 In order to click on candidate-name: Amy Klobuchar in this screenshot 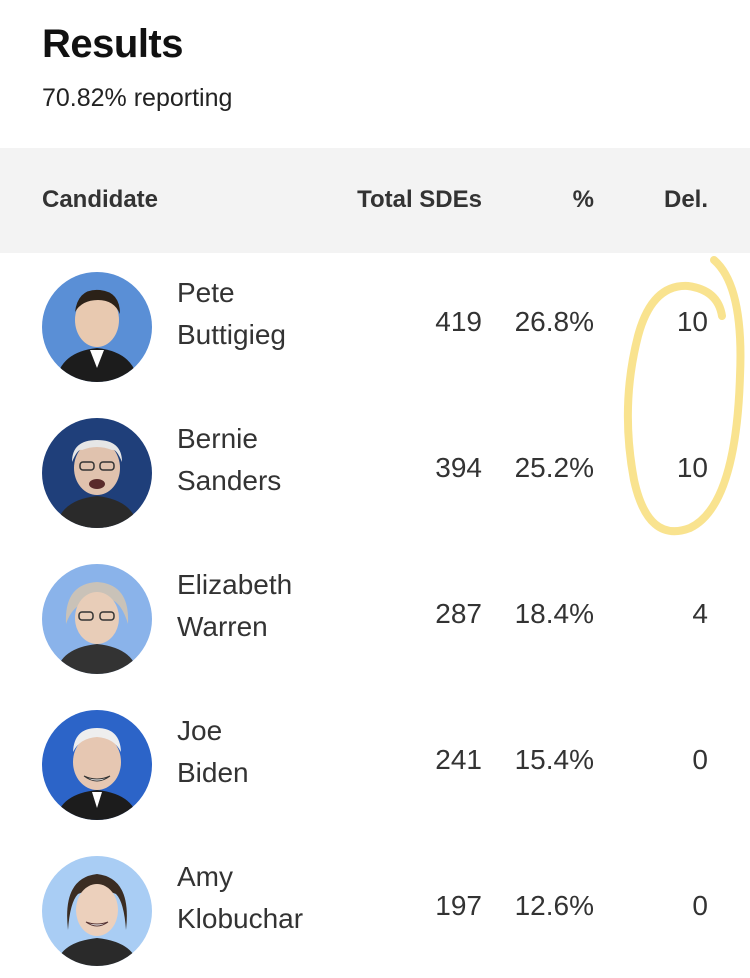, I will do `click(240, 897)`.